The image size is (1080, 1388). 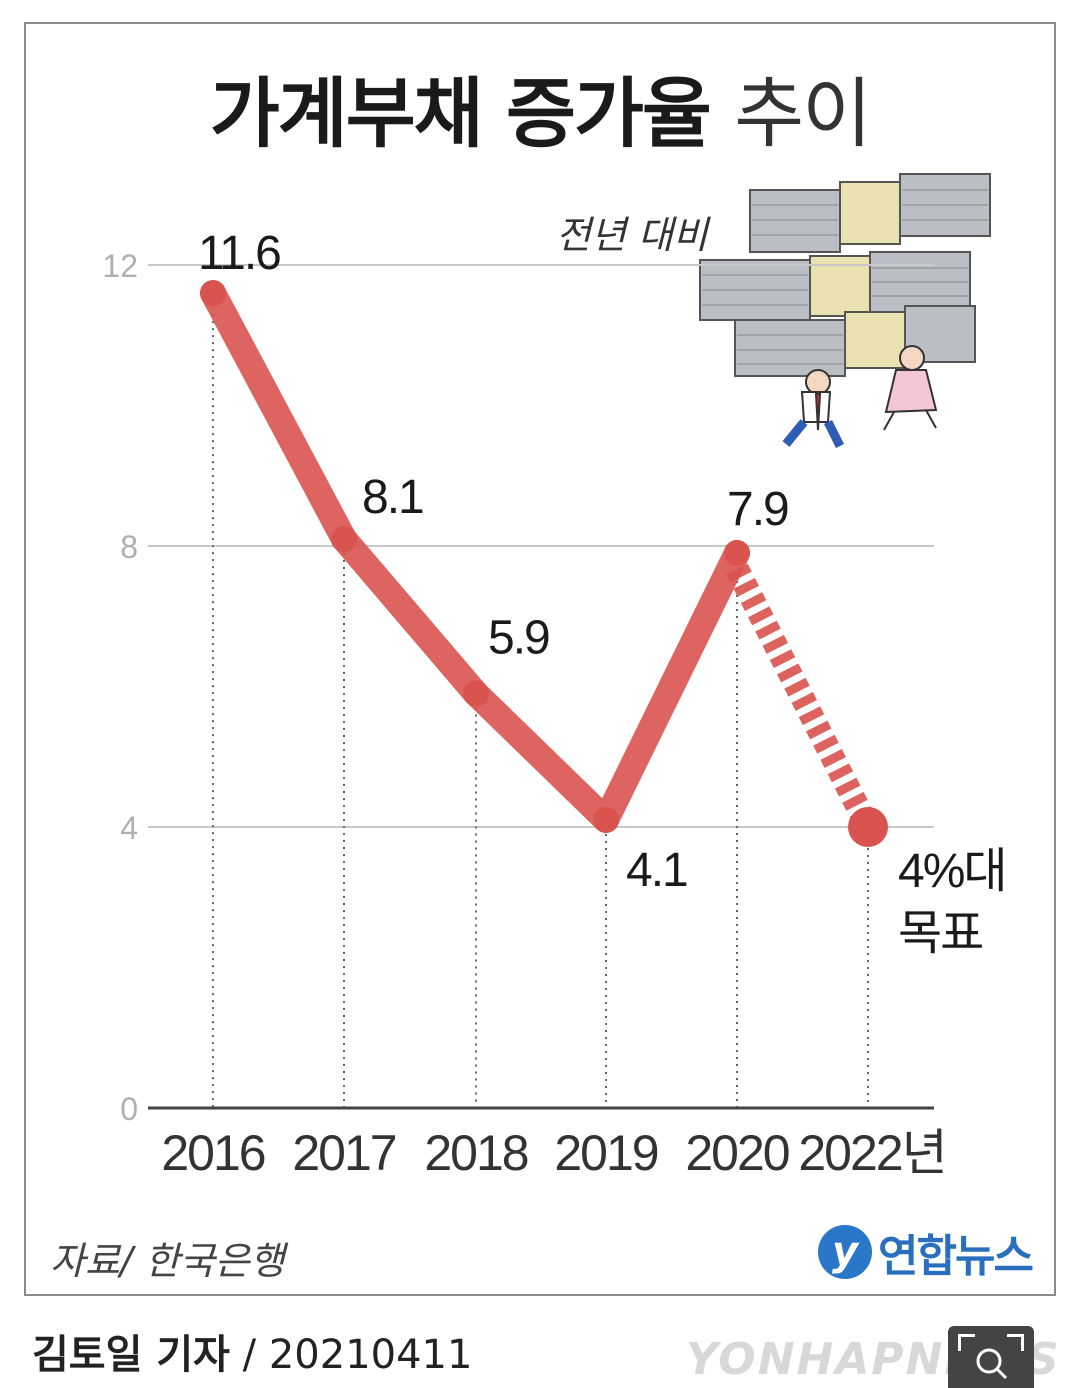 I want to click on chart-title: 가계부채 증가율 추이, so click(x=540, y=107).